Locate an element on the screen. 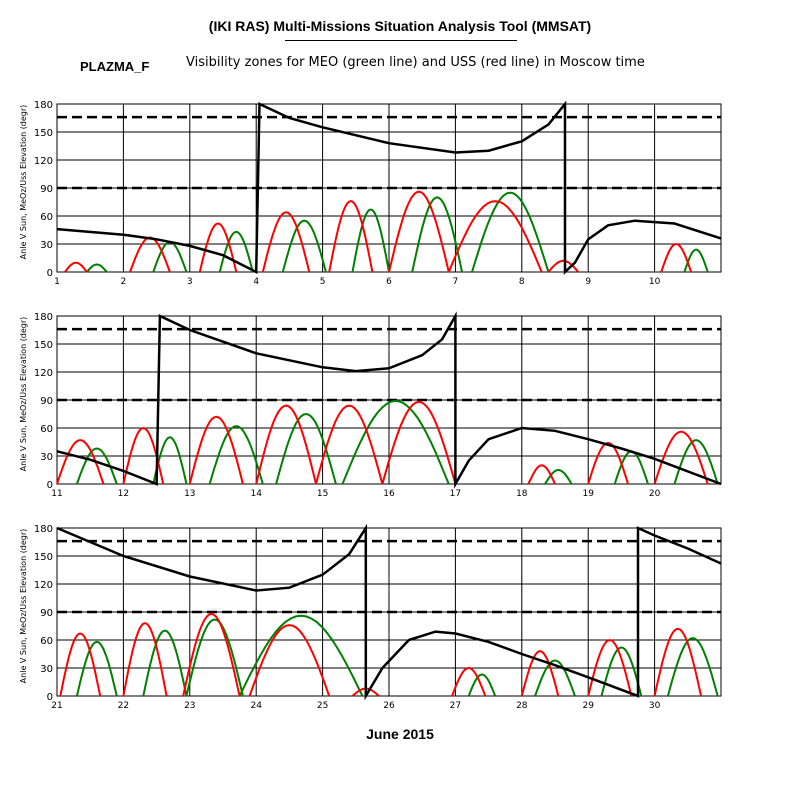  x-tick-label: 1 is located at coordinates (57, 282).